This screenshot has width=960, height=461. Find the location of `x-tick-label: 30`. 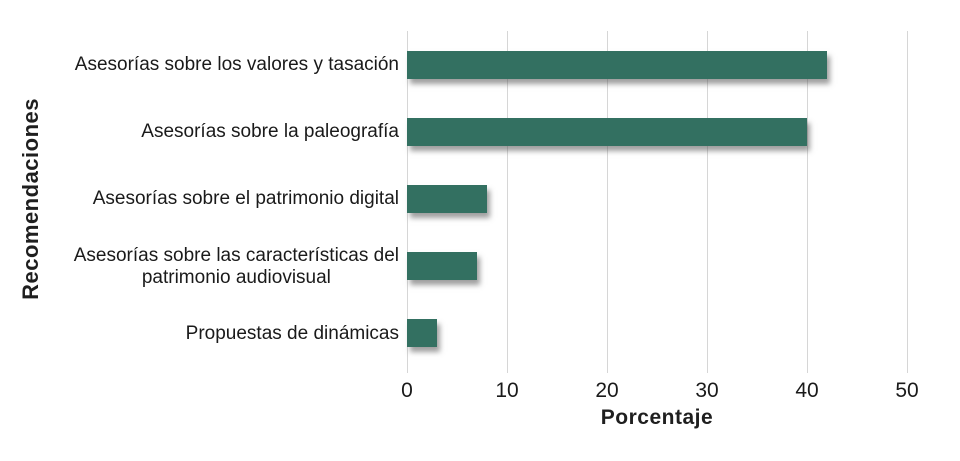

x-tick-label: 30 is located at coordinates (707, 390).